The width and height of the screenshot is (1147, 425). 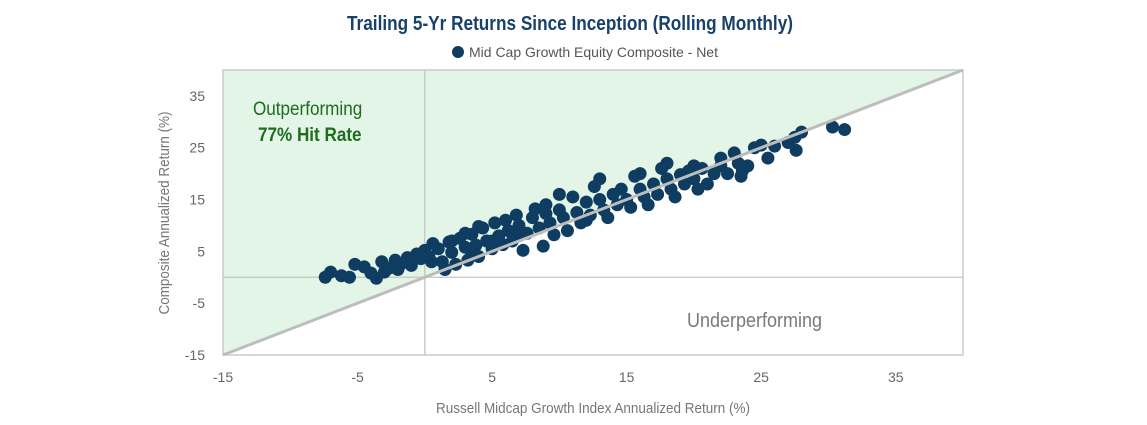 What do you see at coordinates (458, 52) in the screenshot?
I see `legend-marker` at bounding box center [458, 52].